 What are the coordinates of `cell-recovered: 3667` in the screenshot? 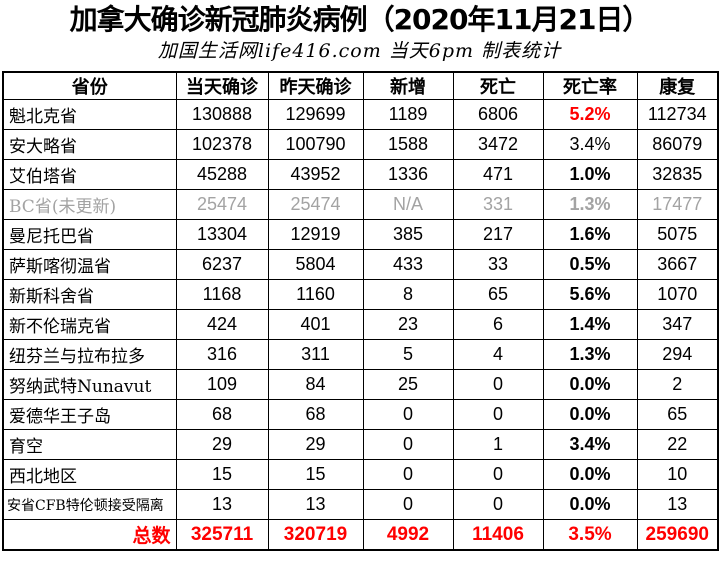 It's located at (677, 264).